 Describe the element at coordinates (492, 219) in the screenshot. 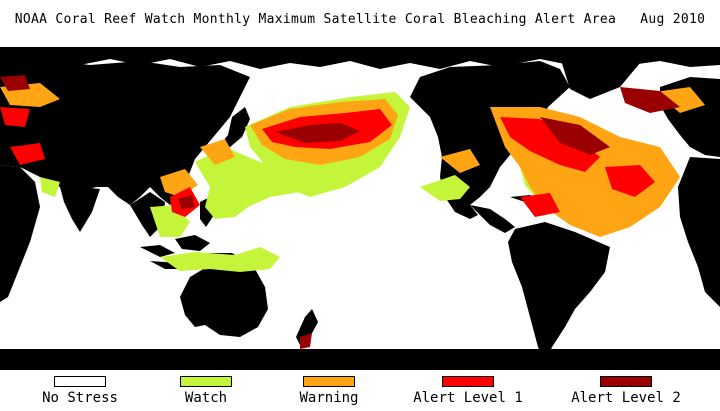

I see `central-america` at that location.